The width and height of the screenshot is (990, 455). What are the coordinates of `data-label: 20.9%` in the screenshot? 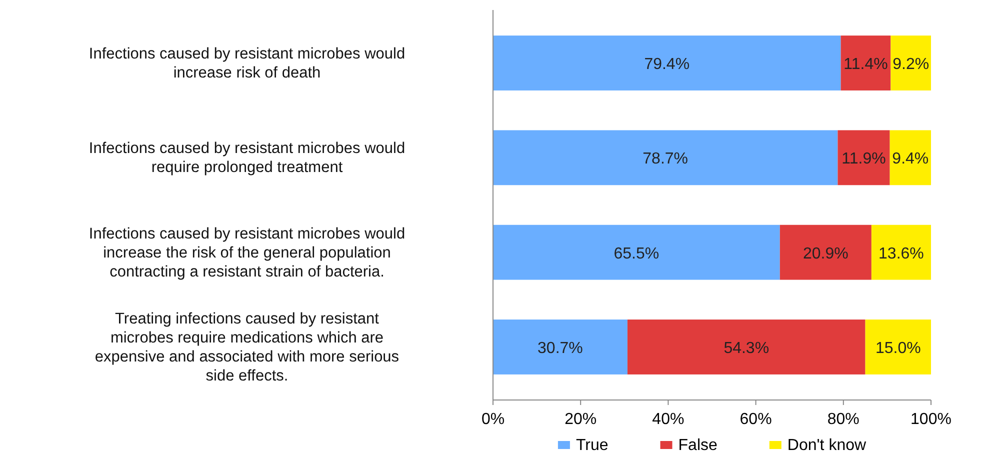 It's located at (825, 253).